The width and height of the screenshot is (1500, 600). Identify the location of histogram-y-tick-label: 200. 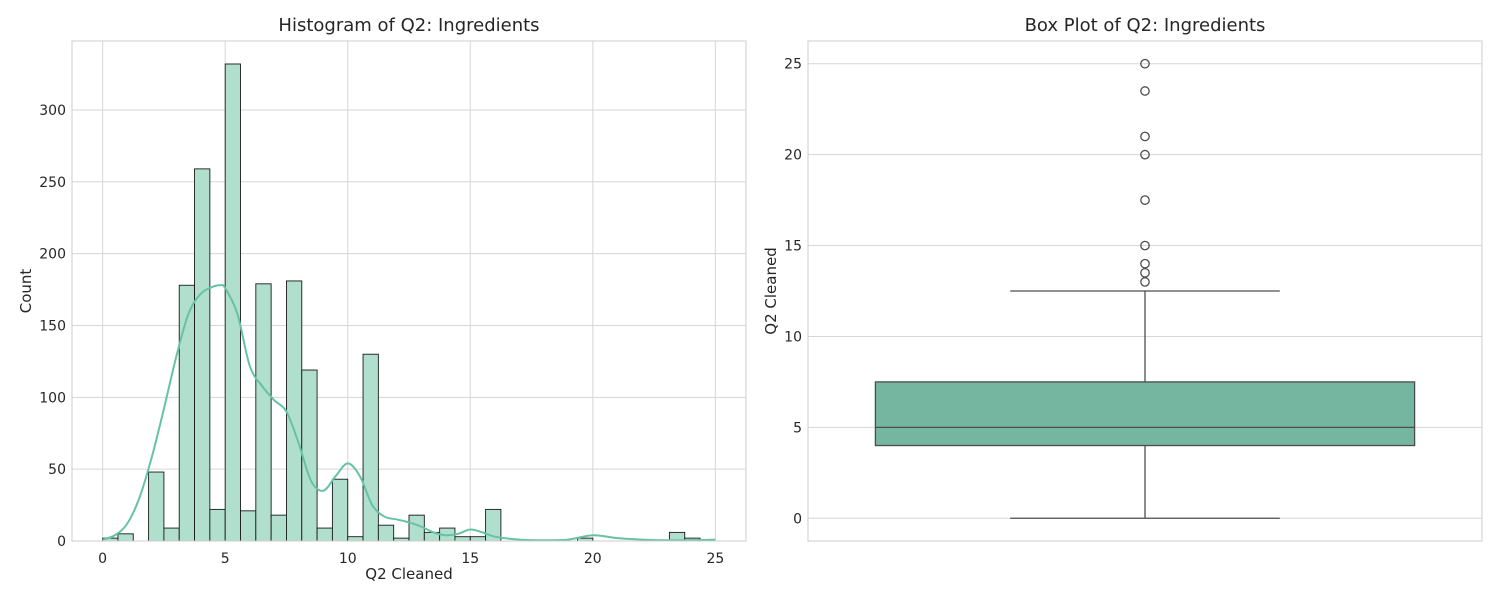
(52, 255).